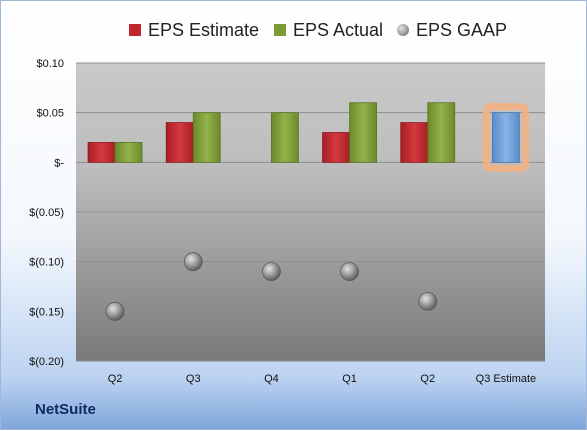  What do you see at coordinates (46, 263) in the screenshot?
I see `y-tick-label: $(0.10)` at bounding box center [46, 263].